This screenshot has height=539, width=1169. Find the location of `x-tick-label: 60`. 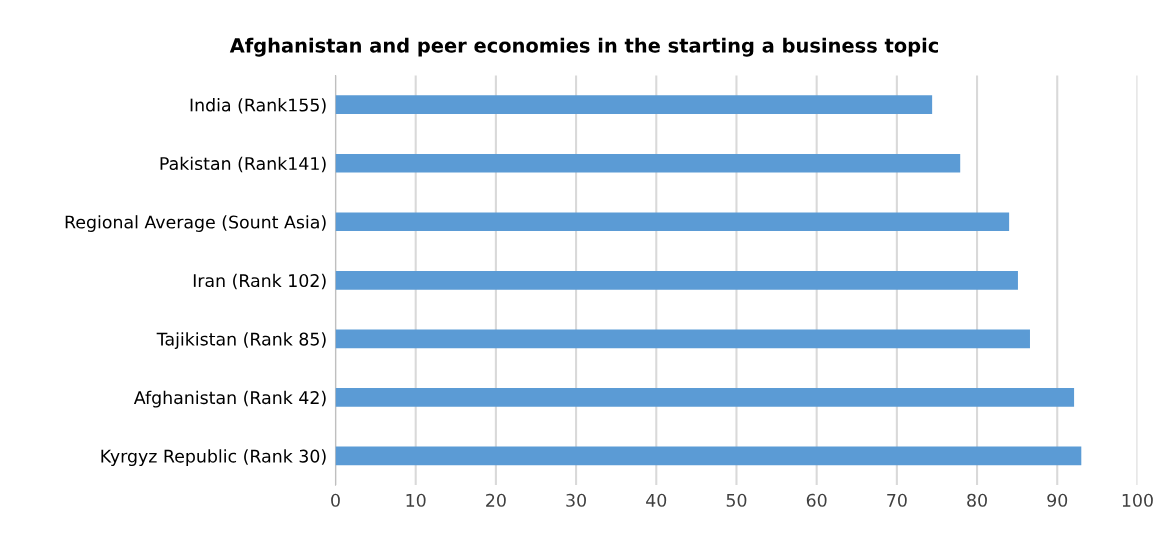

x-tick-label: 60 is located at coordinates (816, 500).